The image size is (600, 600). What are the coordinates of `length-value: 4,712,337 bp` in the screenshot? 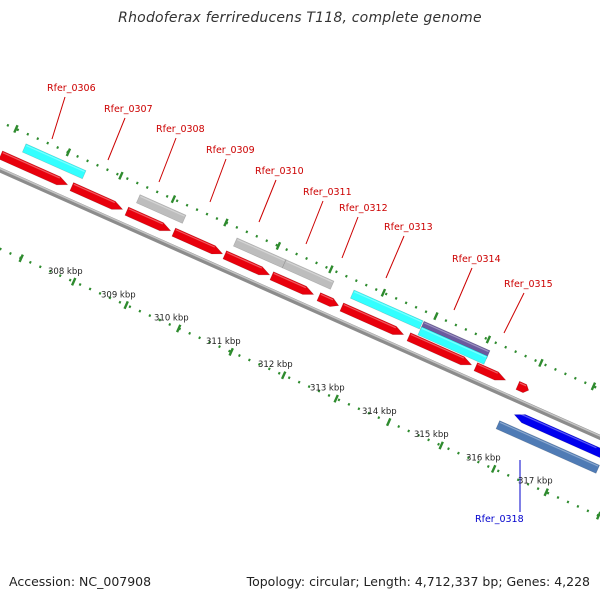 It's located at (456, 581).